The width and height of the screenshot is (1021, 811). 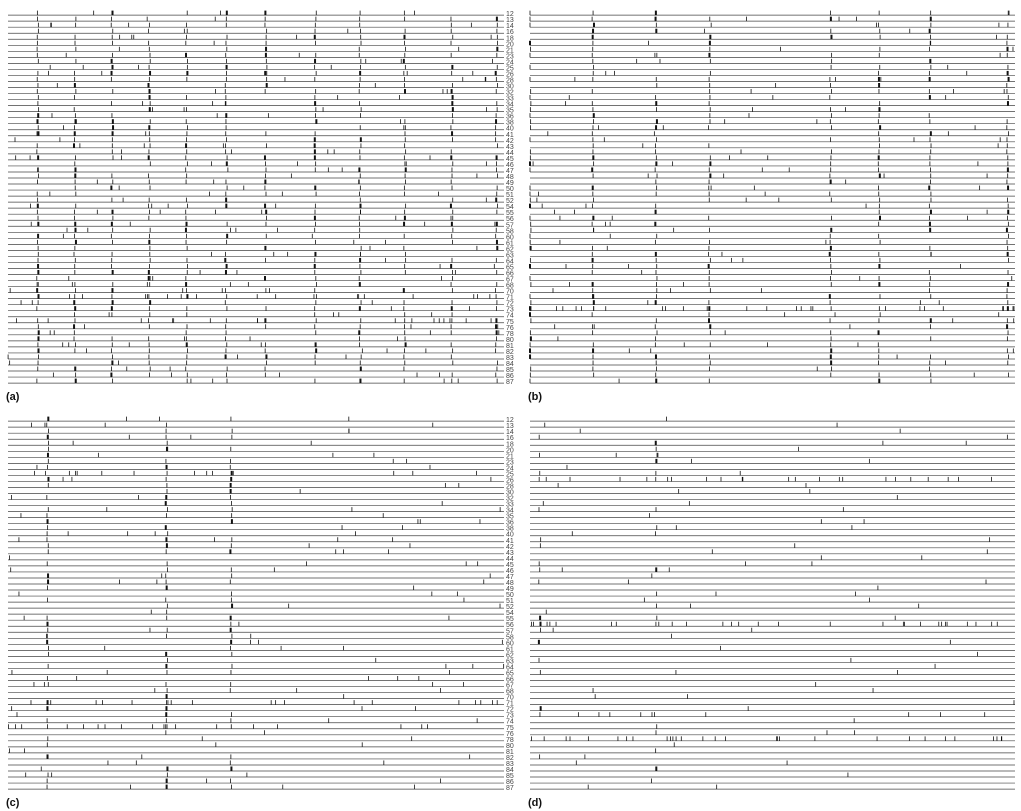 What do you see at coordinates (510, 255) in the screenshot?
I see `row-label: 63` at bounding box center [510, 255].